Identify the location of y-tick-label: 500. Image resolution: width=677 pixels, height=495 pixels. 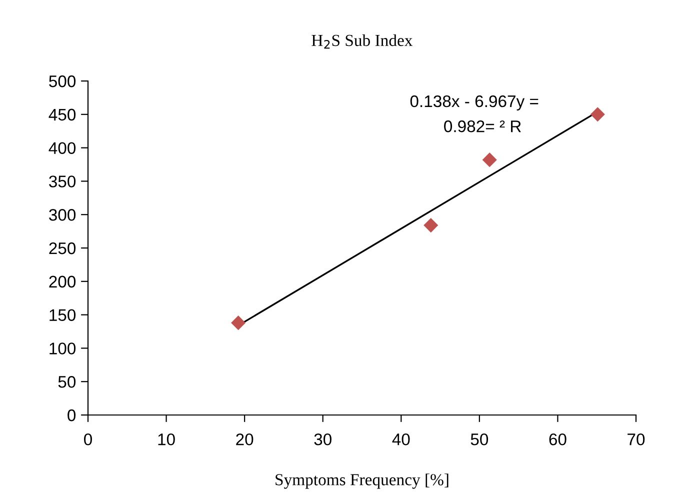
(62, 81).